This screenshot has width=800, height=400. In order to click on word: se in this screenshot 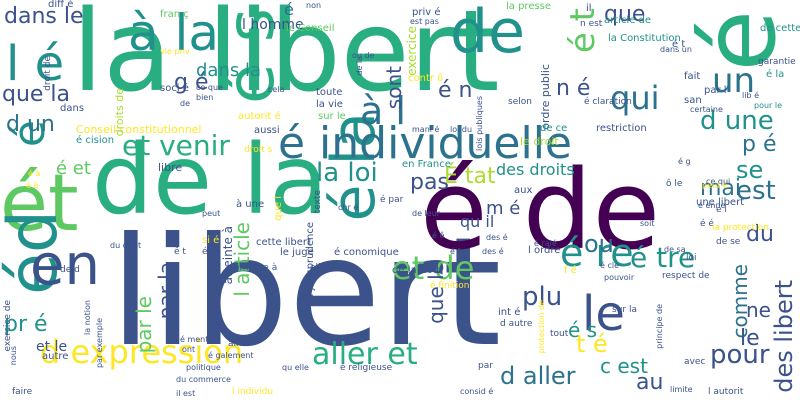, I will do `click(750, 170)`.